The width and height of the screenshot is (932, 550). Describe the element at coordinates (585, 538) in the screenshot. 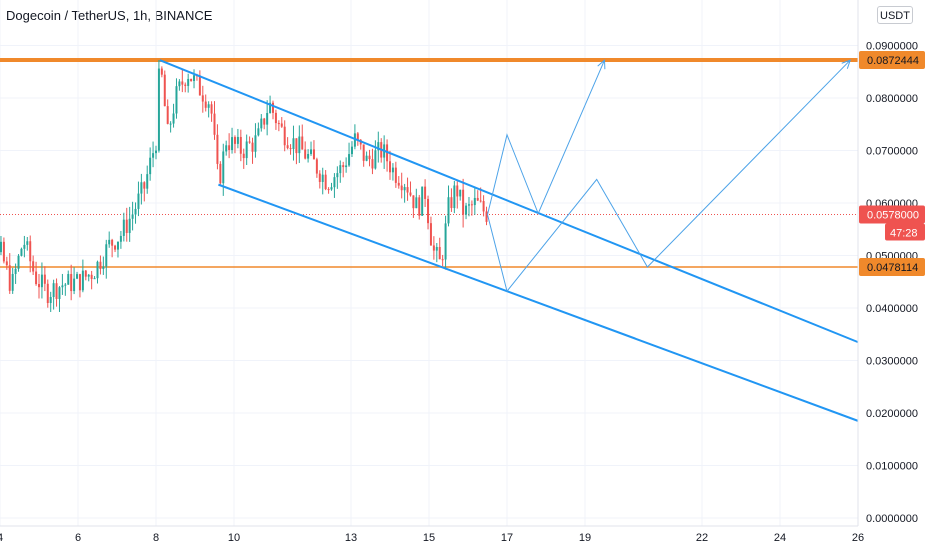

I see `time-tick-label: 19` at that location.